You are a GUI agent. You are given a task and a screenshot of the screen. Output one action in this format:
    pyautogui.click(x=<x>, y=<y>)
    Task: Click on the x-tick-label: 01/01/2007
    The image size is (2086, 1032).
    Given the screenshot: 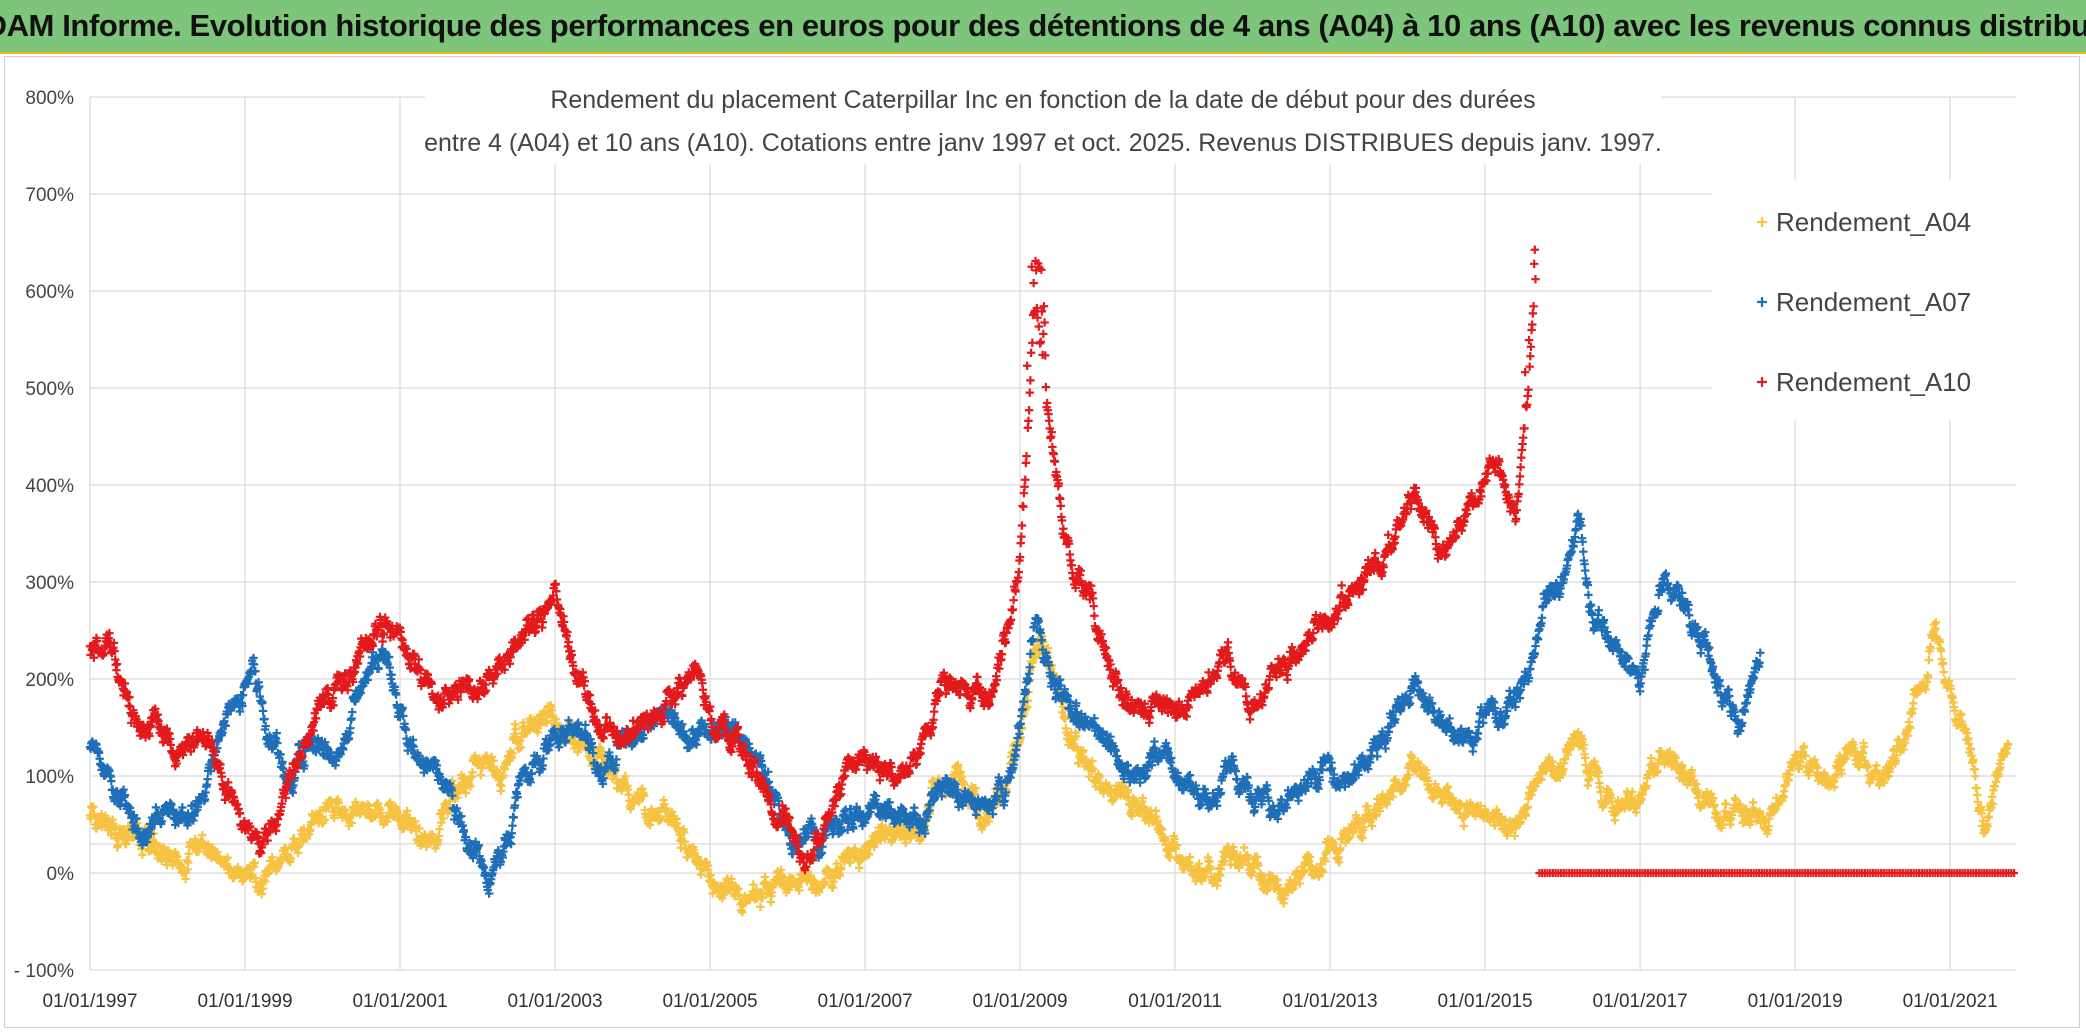 What is the action you would take?
    pyautogui.click(x=865, y=1001)
    